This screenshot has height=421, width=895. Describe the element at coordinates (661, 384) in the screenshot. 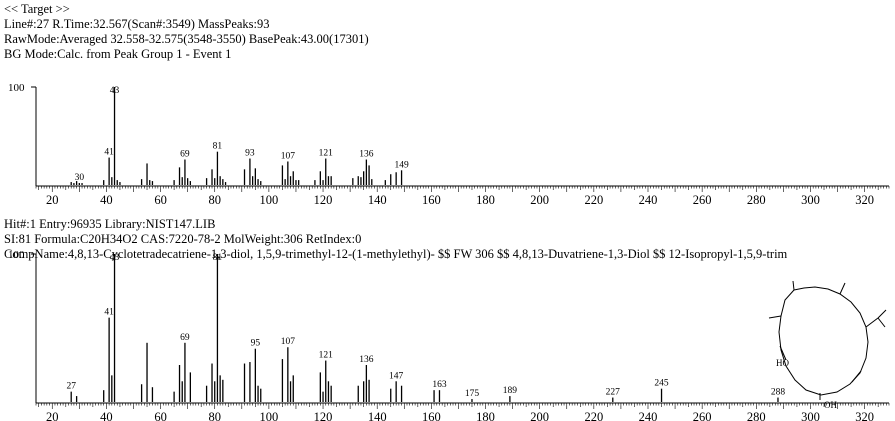

I see `peak-label: 245` at that location.